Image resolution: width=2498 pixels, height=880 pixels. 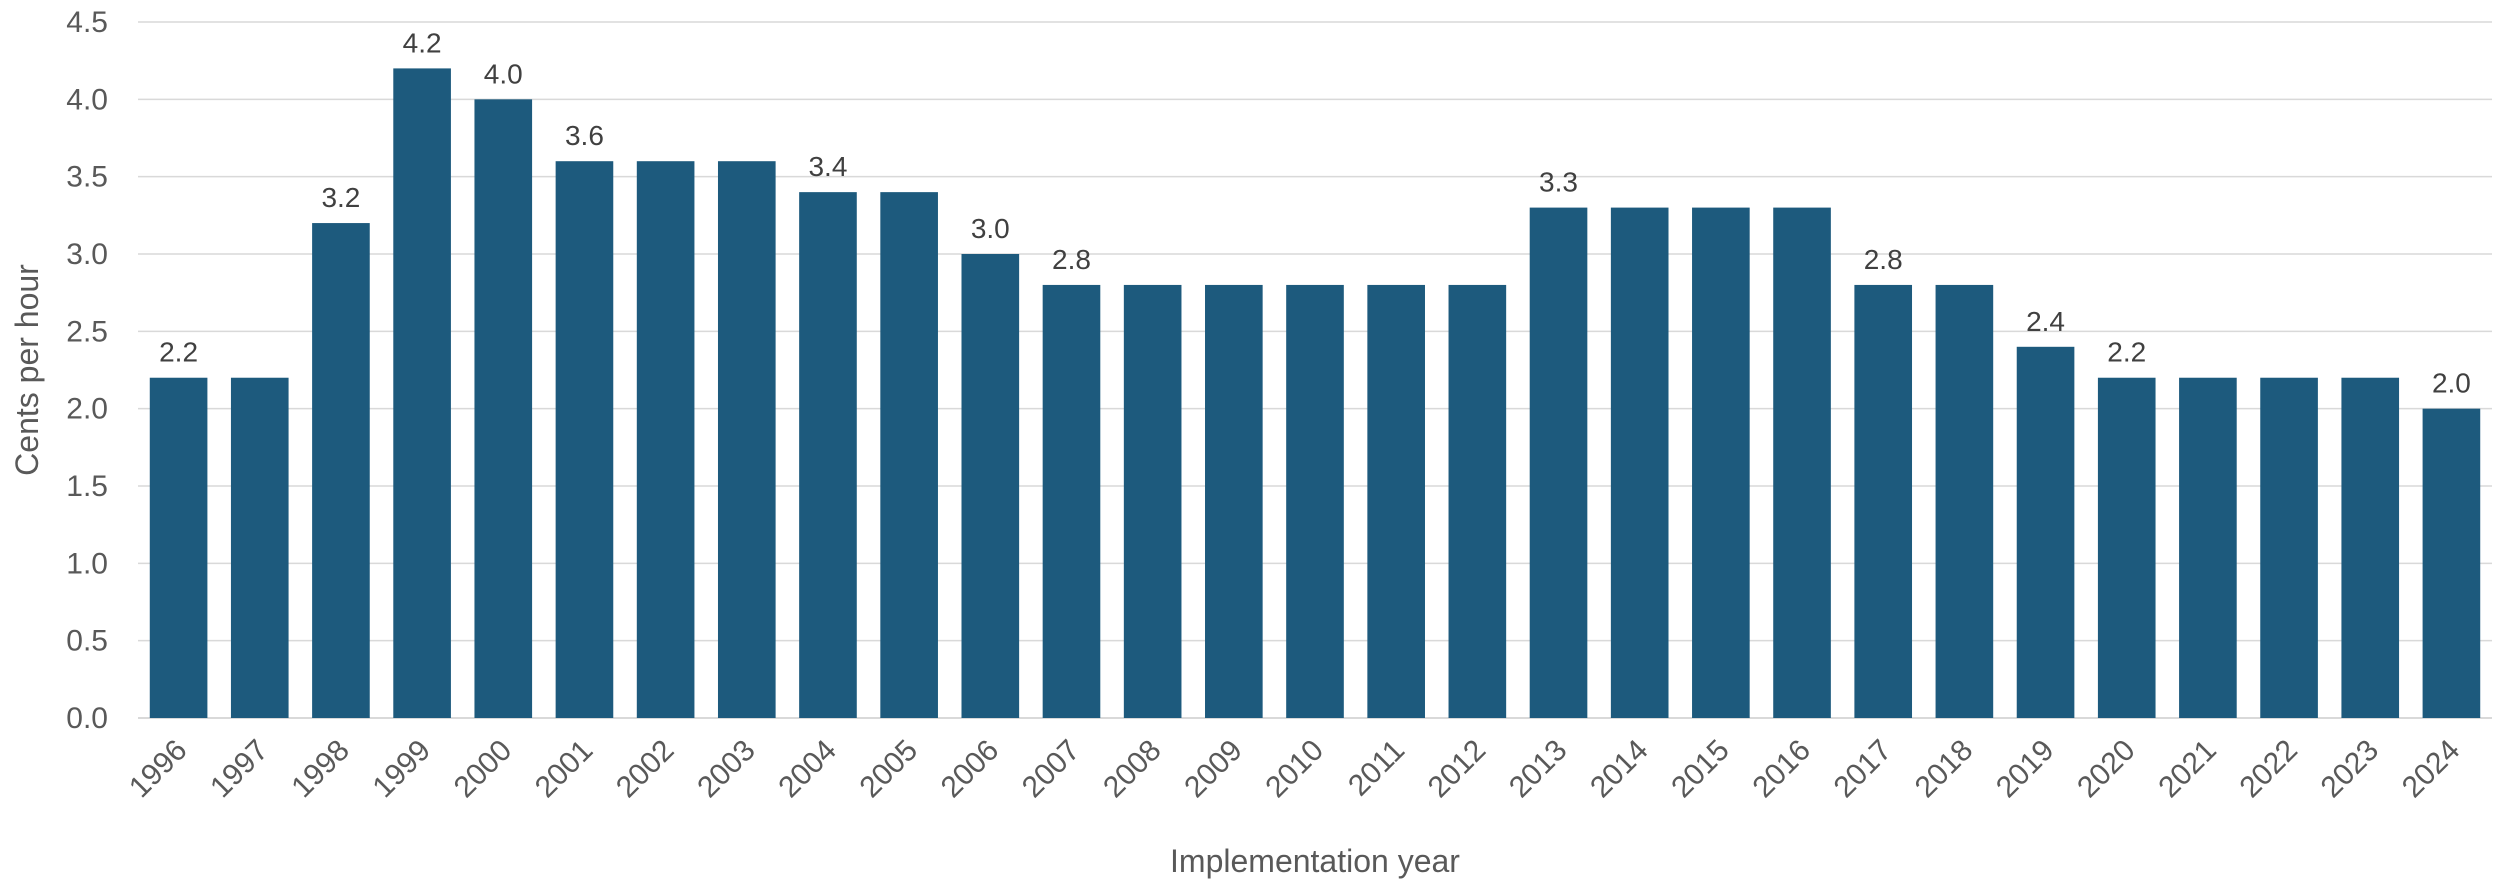 I want to click on x-tick-label: 1996, so click(x=158, y=769).